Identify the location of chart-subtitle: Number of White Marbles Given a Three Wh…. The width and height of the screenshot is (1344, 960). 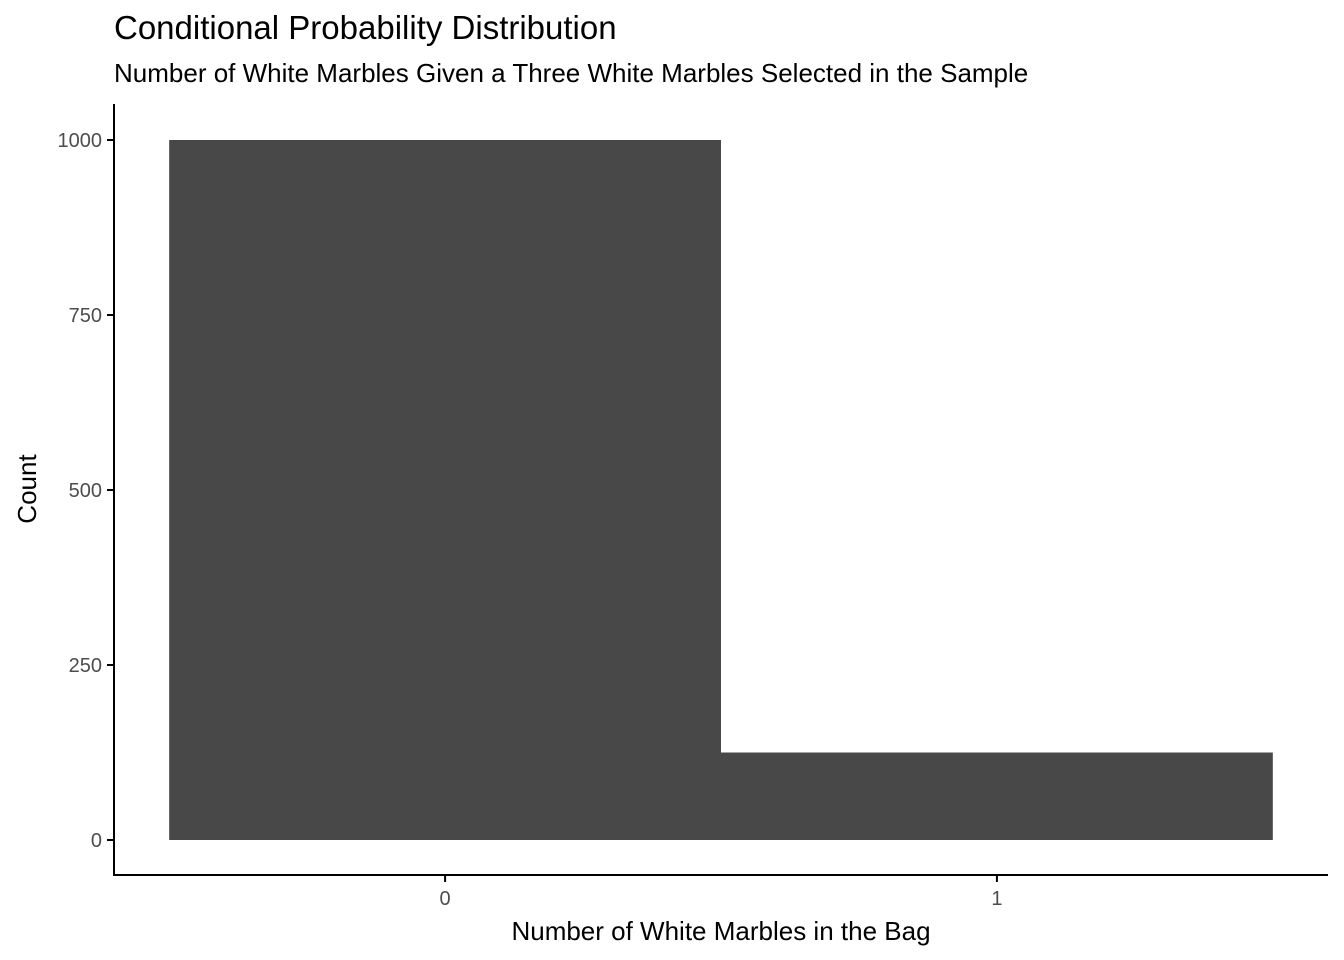
(571, 73).